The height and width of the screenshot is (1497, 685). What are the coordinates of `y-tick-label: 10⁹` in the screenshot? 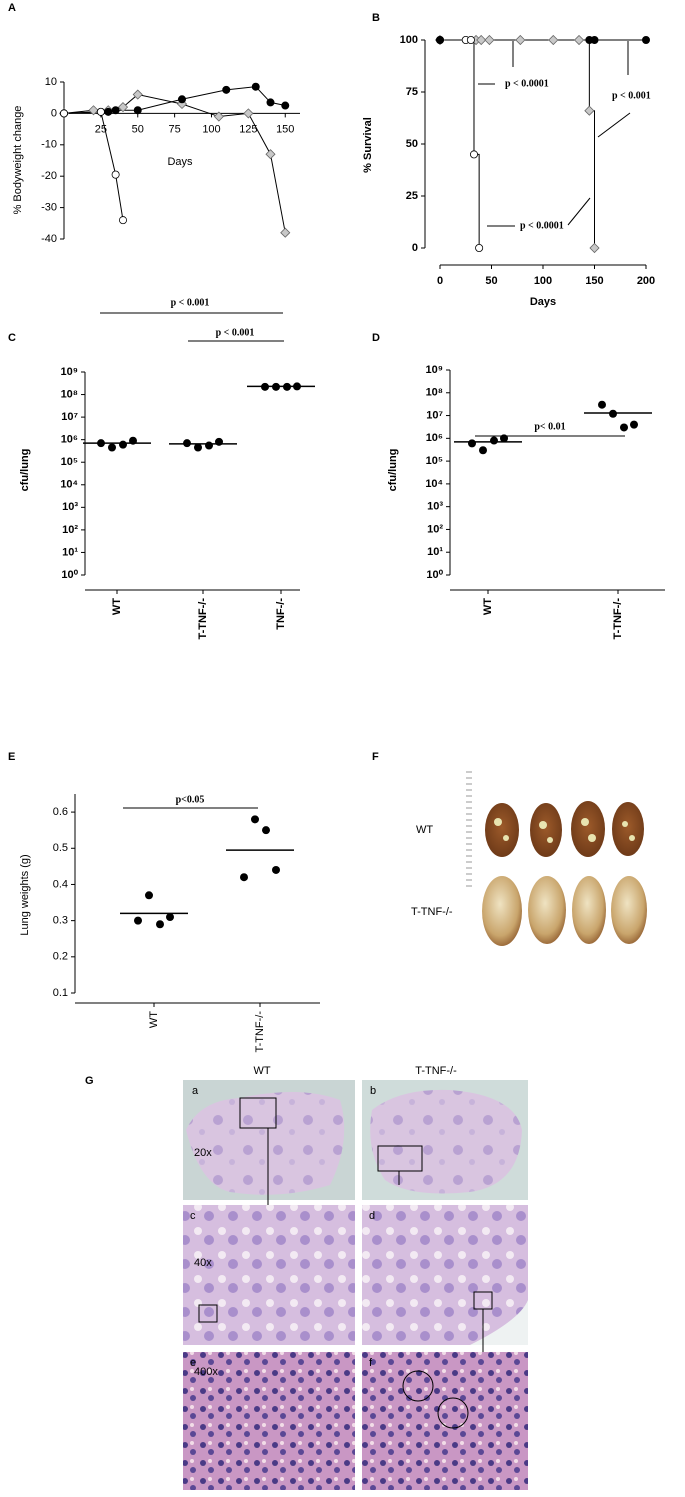 It's located at (69, 372).